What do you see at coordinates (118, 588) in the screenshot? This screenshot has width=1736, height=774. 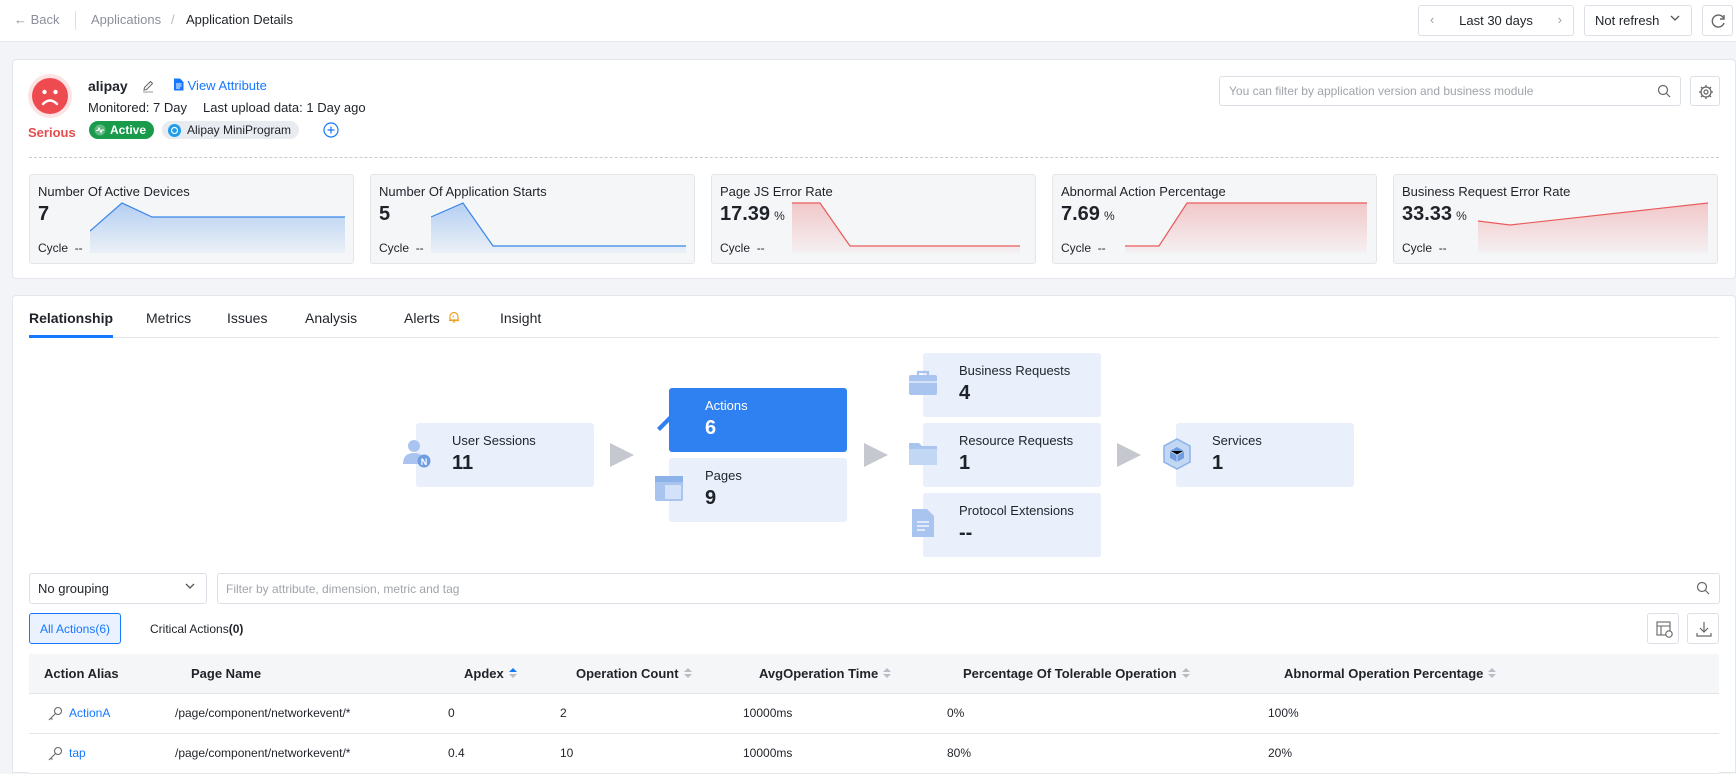 I see `grouping-select: No grouping` at bounding box center [118, 588].